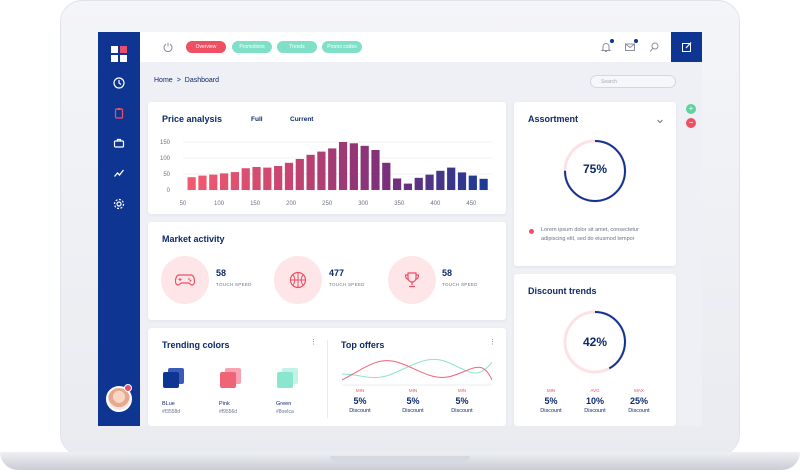  Describe the element at coordinates (163, 80) in the screenshot. I see `breadcrumb-home: Home` at that location.